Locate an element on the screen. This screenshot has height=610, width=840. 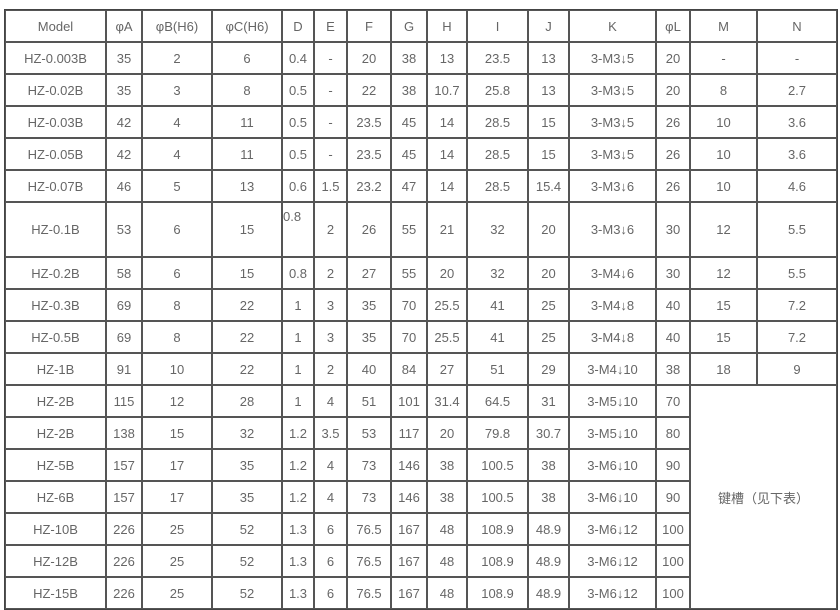
table-row: HZ-1B 91 10 22 1 2 40 84 27 51 29 3-M4↓10 38 18 9 is located at coordinates (421, 369).